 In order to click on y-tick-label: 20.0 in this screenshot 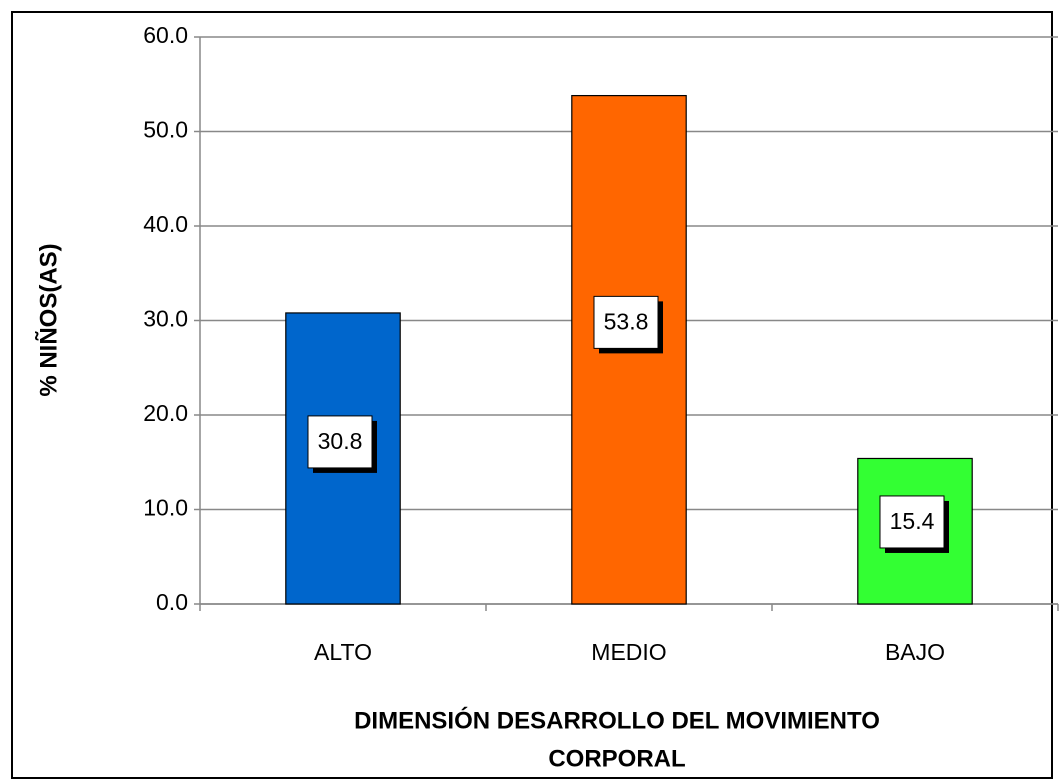, I will do `click(165, 413)`.